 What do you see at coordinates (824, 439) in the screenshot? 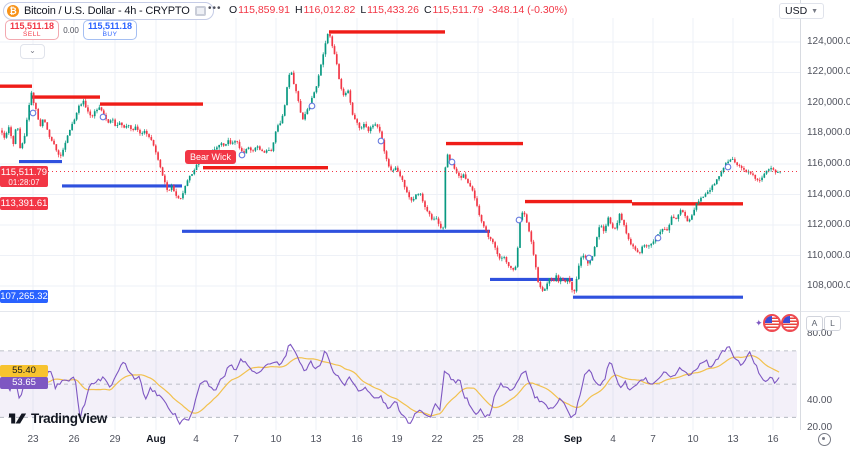
I see `axis-settings-icon` at bounding box center [824, 439].